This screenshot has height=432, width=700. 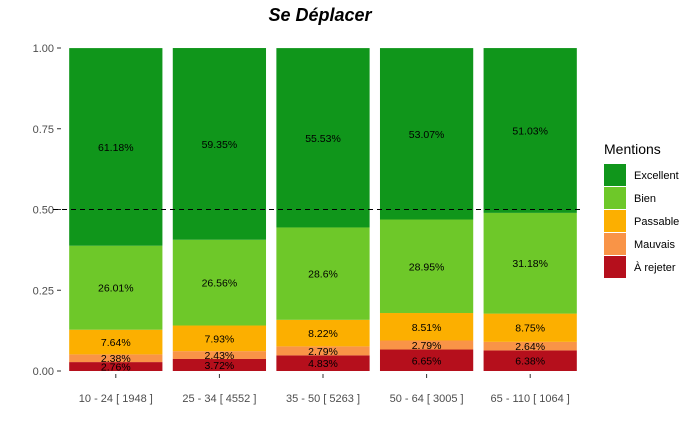 I want to click on segment-value-label: 8.75%, so click(x=530, y=329).